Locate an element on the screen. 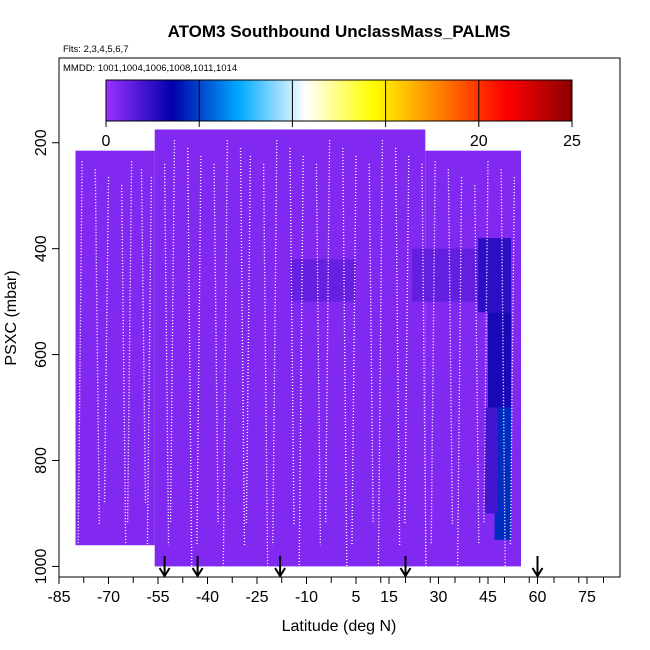 The image size is (650, 650). colorbar-tick-label: 20 is located at coordinates (479, 141).